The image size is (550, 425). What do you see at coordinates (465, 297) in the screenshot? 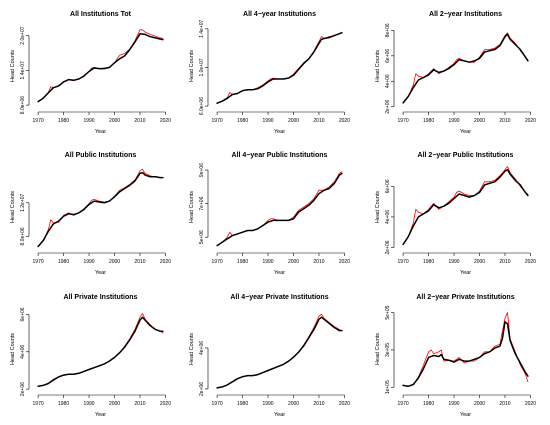
I see `panel-title: All 2−year Private Institutions` at bounding box center [465, 297].